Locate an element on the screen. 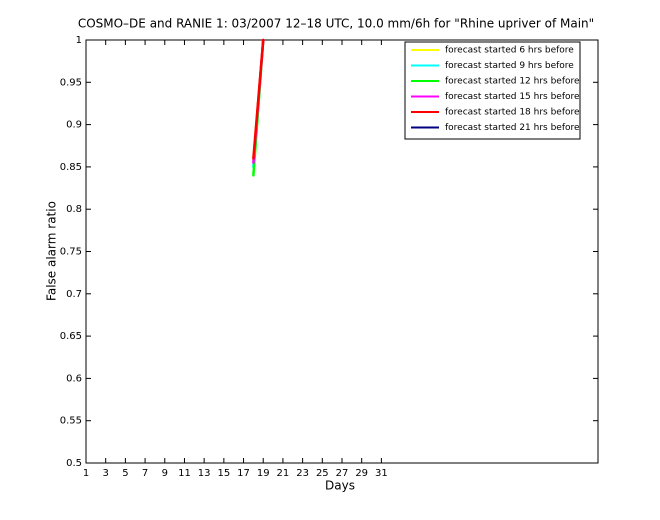  y-tick-label: 0.5 is located at coordinates (74, 463).